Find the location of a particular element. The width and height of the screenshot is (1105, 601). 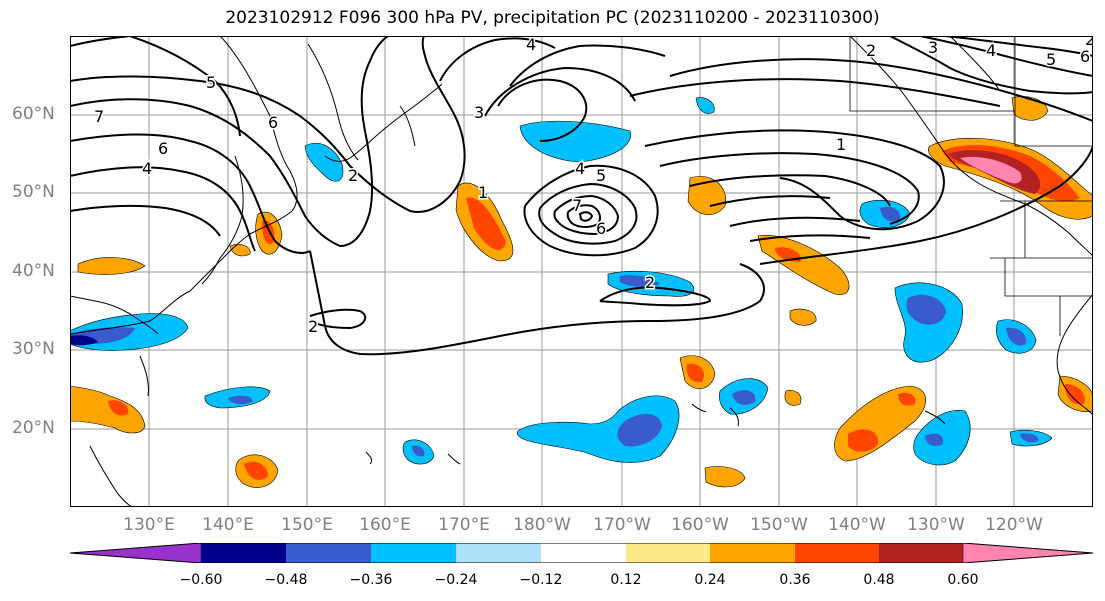

lat-label: 40°N is located at coordinates (33, 271).